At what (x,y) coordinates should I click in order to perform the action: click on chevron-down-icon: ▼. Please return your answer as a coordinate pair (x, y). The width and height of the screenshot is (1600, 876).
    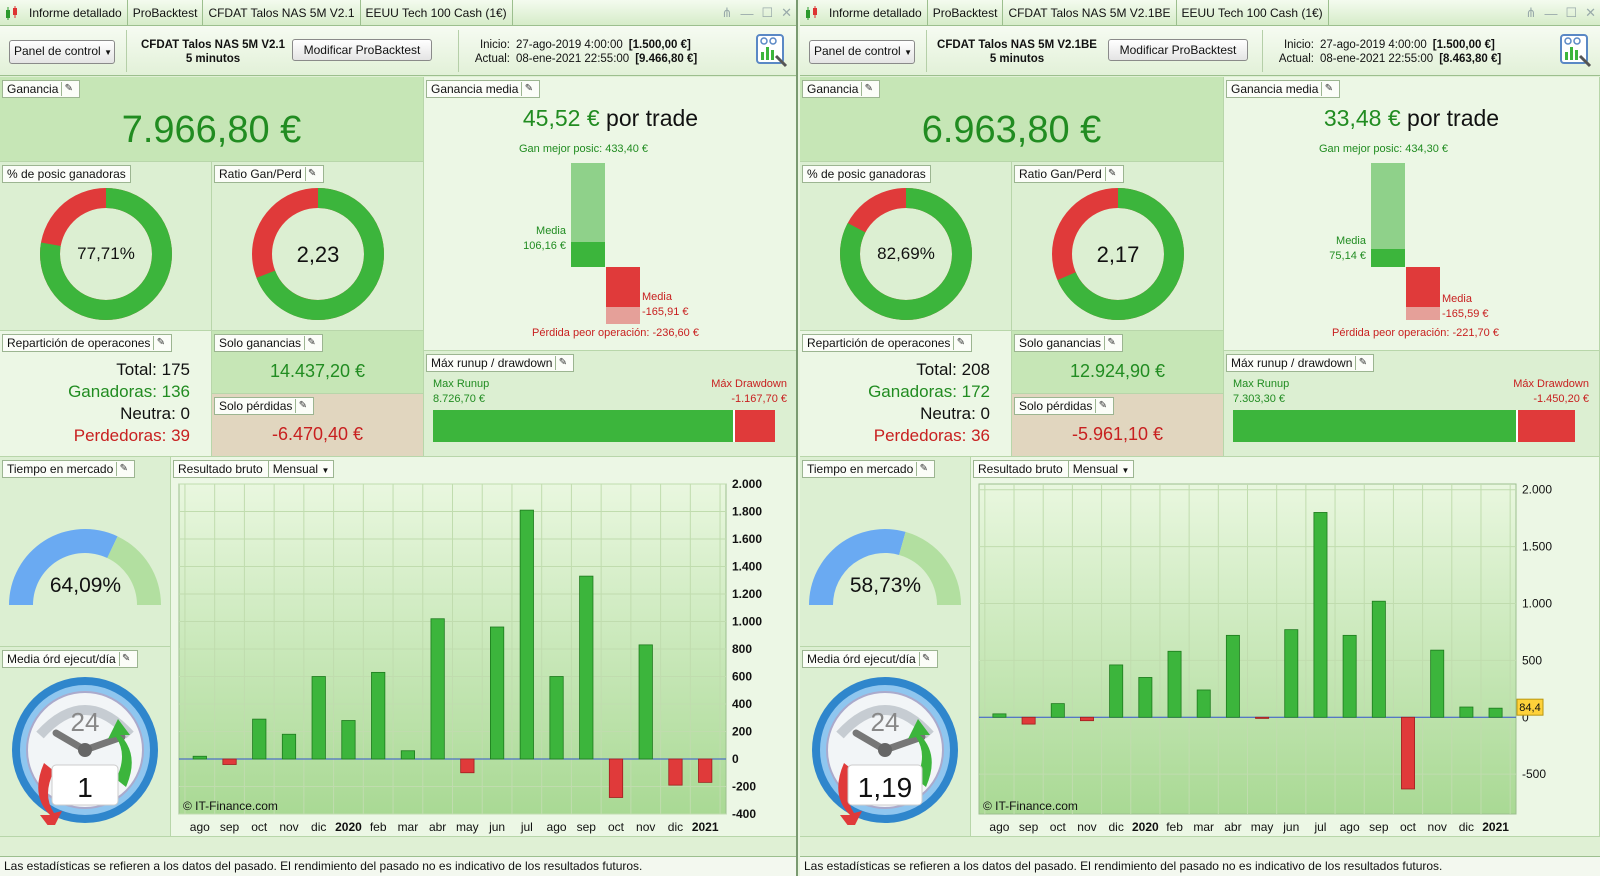
    Looking at the image, I should click on (1125, 470).